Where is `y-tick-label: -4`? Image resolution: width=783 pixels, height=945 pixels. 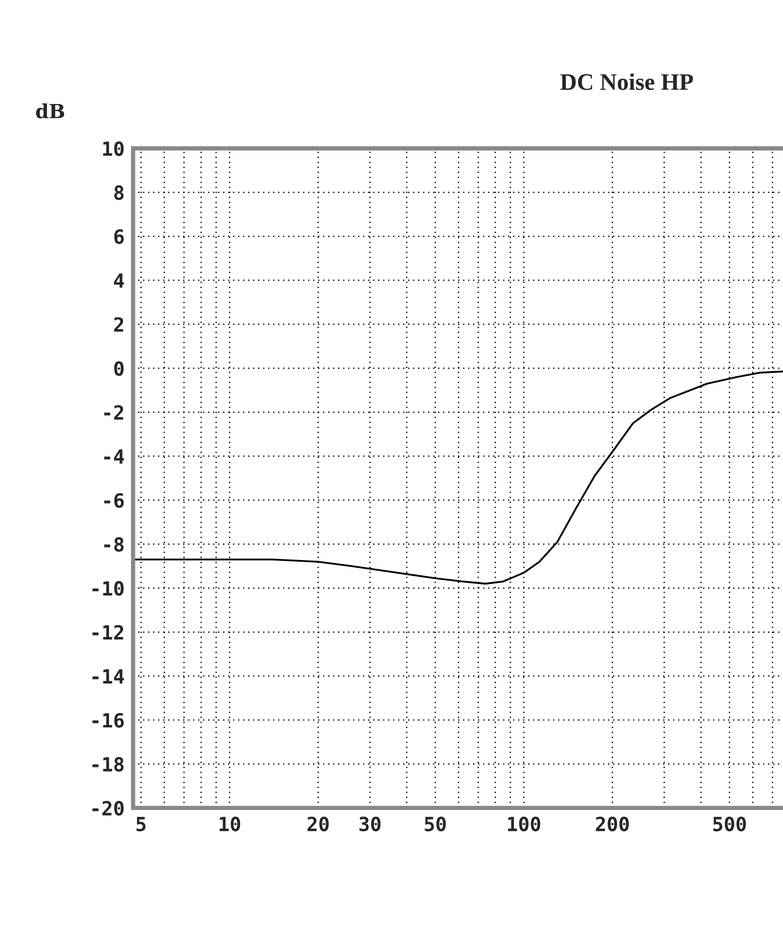
y-tick-label: -4 is located at coordinates (114, 456).